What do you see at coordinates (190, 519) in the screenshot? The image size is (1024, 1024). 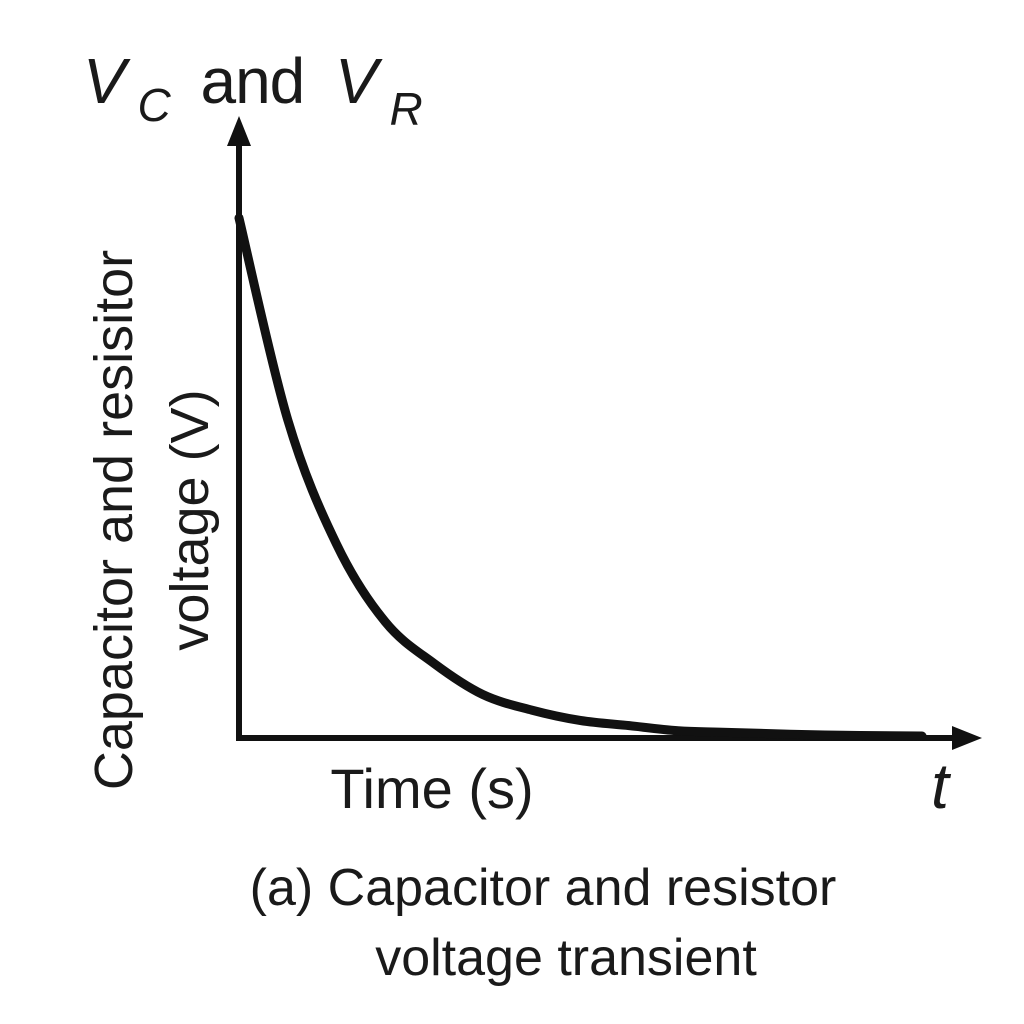 I see `y-axis-label-line2: voltage (V)` at bounding box center [190, 519].